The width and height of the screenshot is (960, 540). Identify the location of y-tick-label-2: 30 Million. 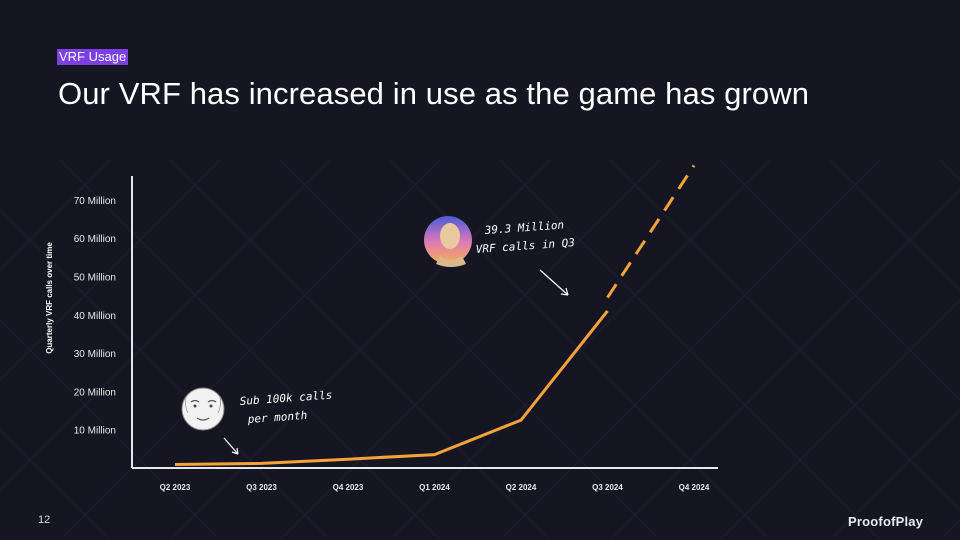
(95, 354).